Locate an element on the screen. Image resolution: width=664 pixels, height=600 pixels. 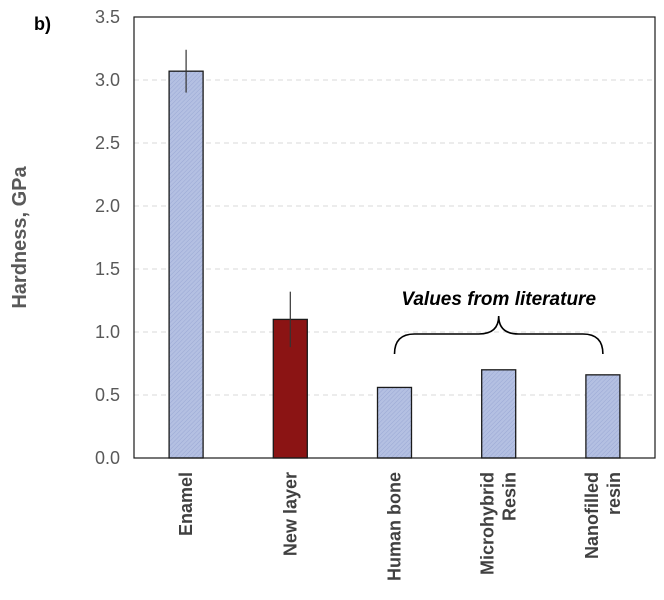
annotation-label: Values from literature is located at coordinates (498, 299).